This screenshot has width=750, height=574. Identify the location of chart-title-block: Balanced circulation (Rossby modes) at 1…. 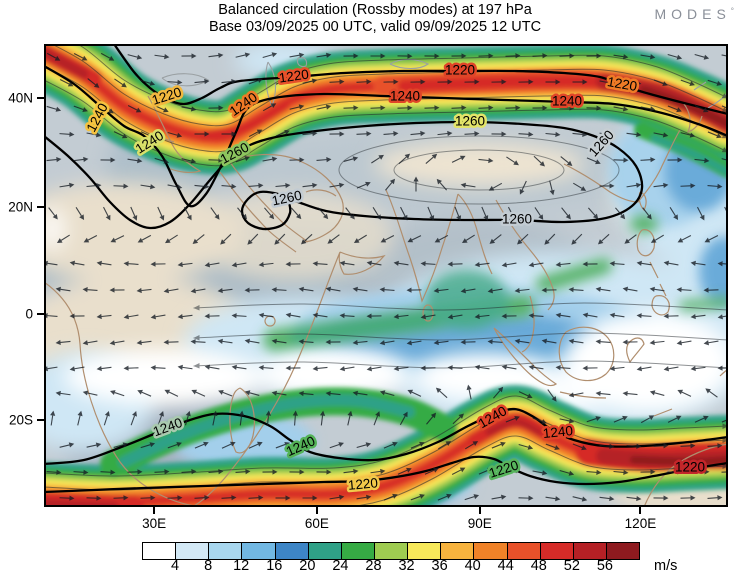
(375, 19).